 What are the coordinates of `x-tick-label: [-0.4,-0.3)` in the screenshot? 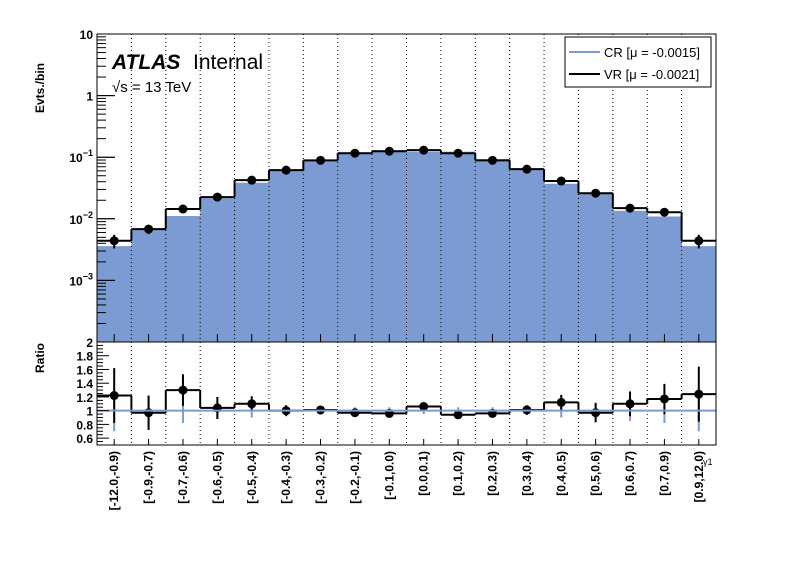 It's located at (286, 477).